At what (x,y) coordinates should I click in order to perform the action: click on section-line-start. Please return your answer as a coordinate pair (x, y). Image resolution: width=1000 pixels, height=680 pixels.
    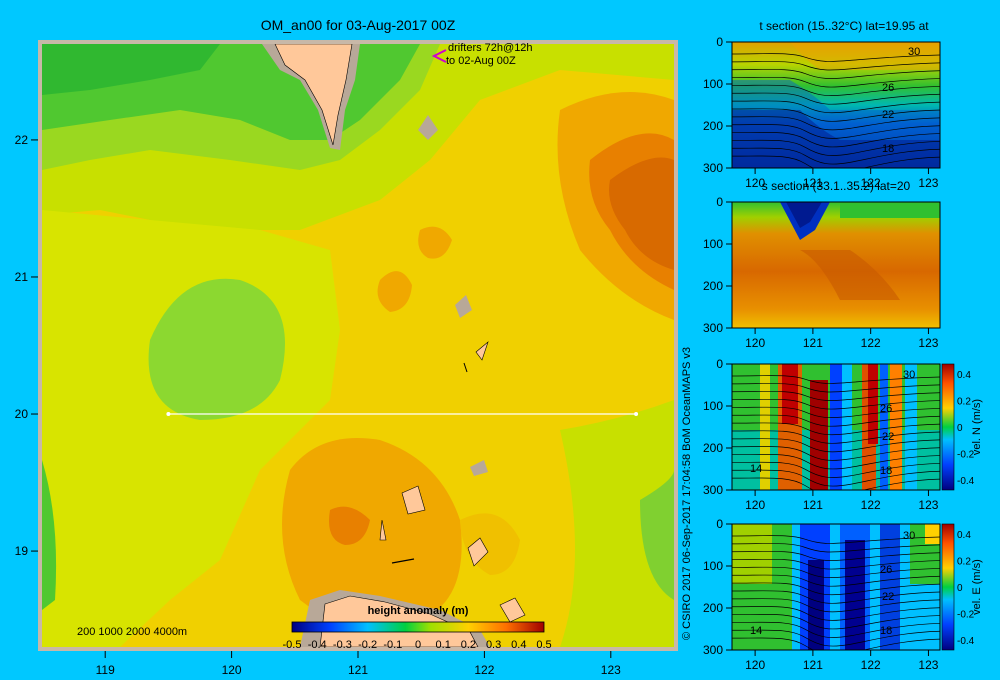
    Looking at the image, I should click on (168, 414).